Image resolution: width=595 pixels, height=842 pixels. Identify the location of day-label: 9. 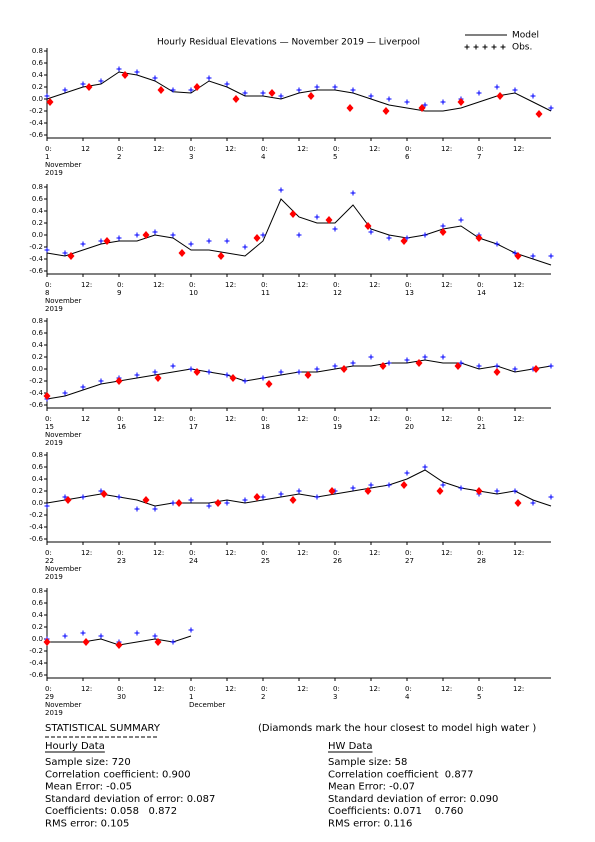
(119, 293).